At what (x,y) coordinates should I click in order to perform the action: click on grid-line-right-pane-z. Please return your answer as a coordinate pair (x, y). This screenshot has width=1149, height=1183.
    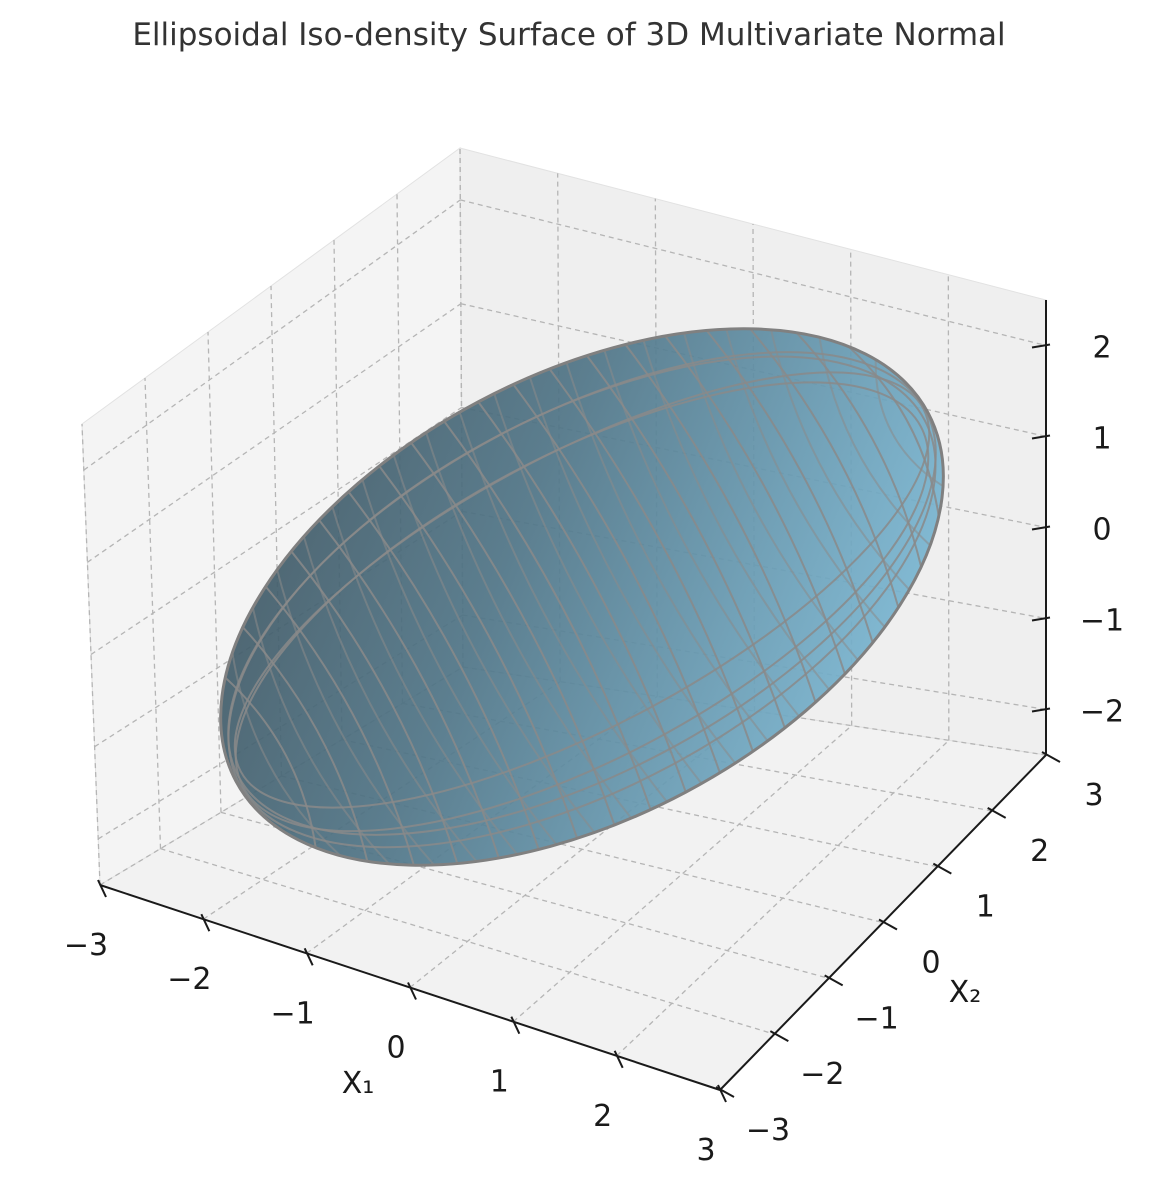
    Looking at the image, I should click on (753, 273).